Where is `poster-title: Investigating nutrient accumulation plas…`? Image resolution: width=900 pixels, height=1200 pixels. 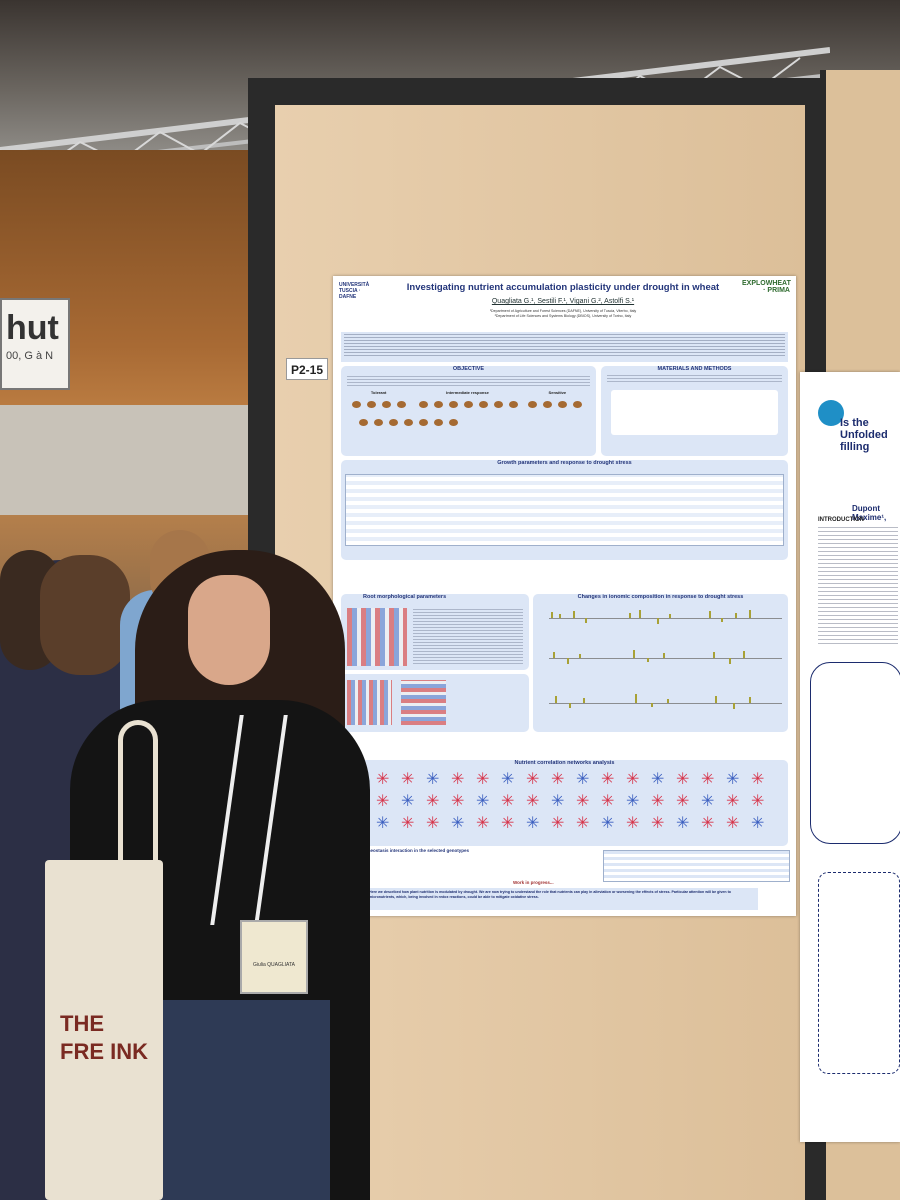
poster-title: Investigating nutrient accumulation plas… is located at coordinates (563, 287).